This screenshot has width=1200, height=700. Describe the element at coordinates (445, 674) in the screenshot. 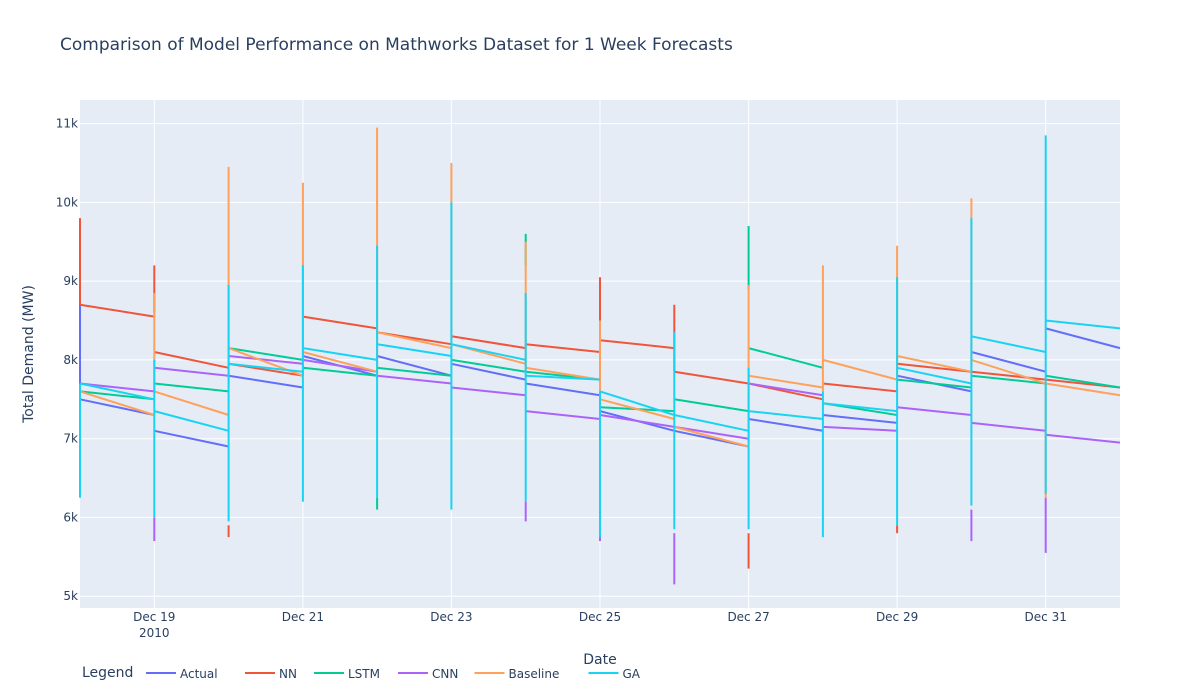

I see `legend-label: CNN` at that location.